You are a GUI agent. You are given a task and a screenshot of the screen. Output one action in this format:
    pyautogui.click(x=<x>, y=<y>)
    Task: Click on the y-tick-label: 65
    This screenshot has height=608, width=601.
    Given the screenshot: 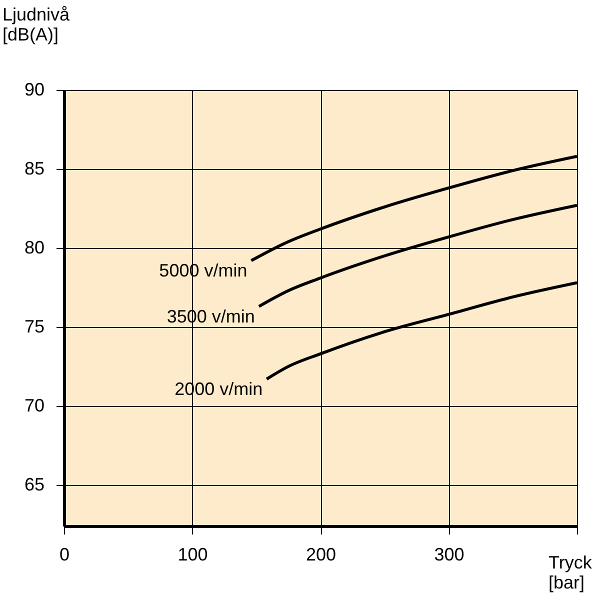 What is the action you would take?
    pyautogui.click(x=34, y=484)
    